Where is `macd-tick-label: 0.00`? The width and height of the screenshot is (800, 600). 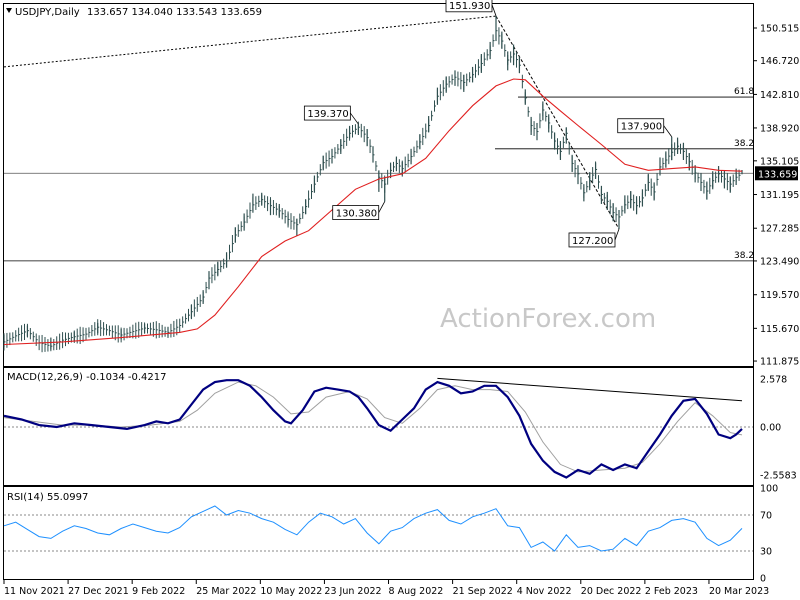
macd-tick-label: 0.00 is located at coordinates (770, 428).